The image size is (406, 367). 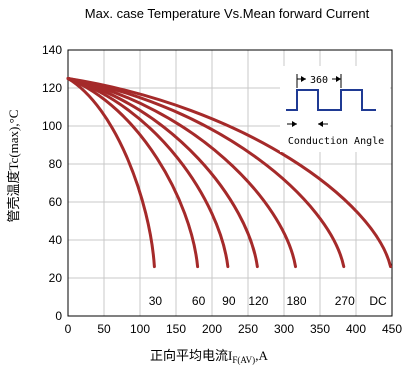 I want to click on conduction-angle-inset: 360 Conduction Angle, so click(x=335, y=109).